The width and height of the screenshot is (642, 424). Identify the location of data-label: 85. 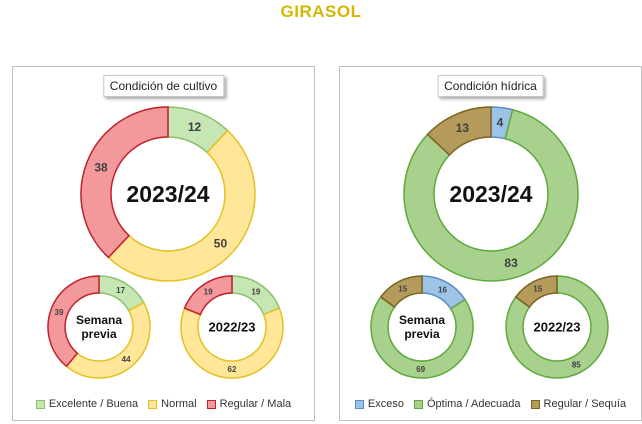
(576, 364).